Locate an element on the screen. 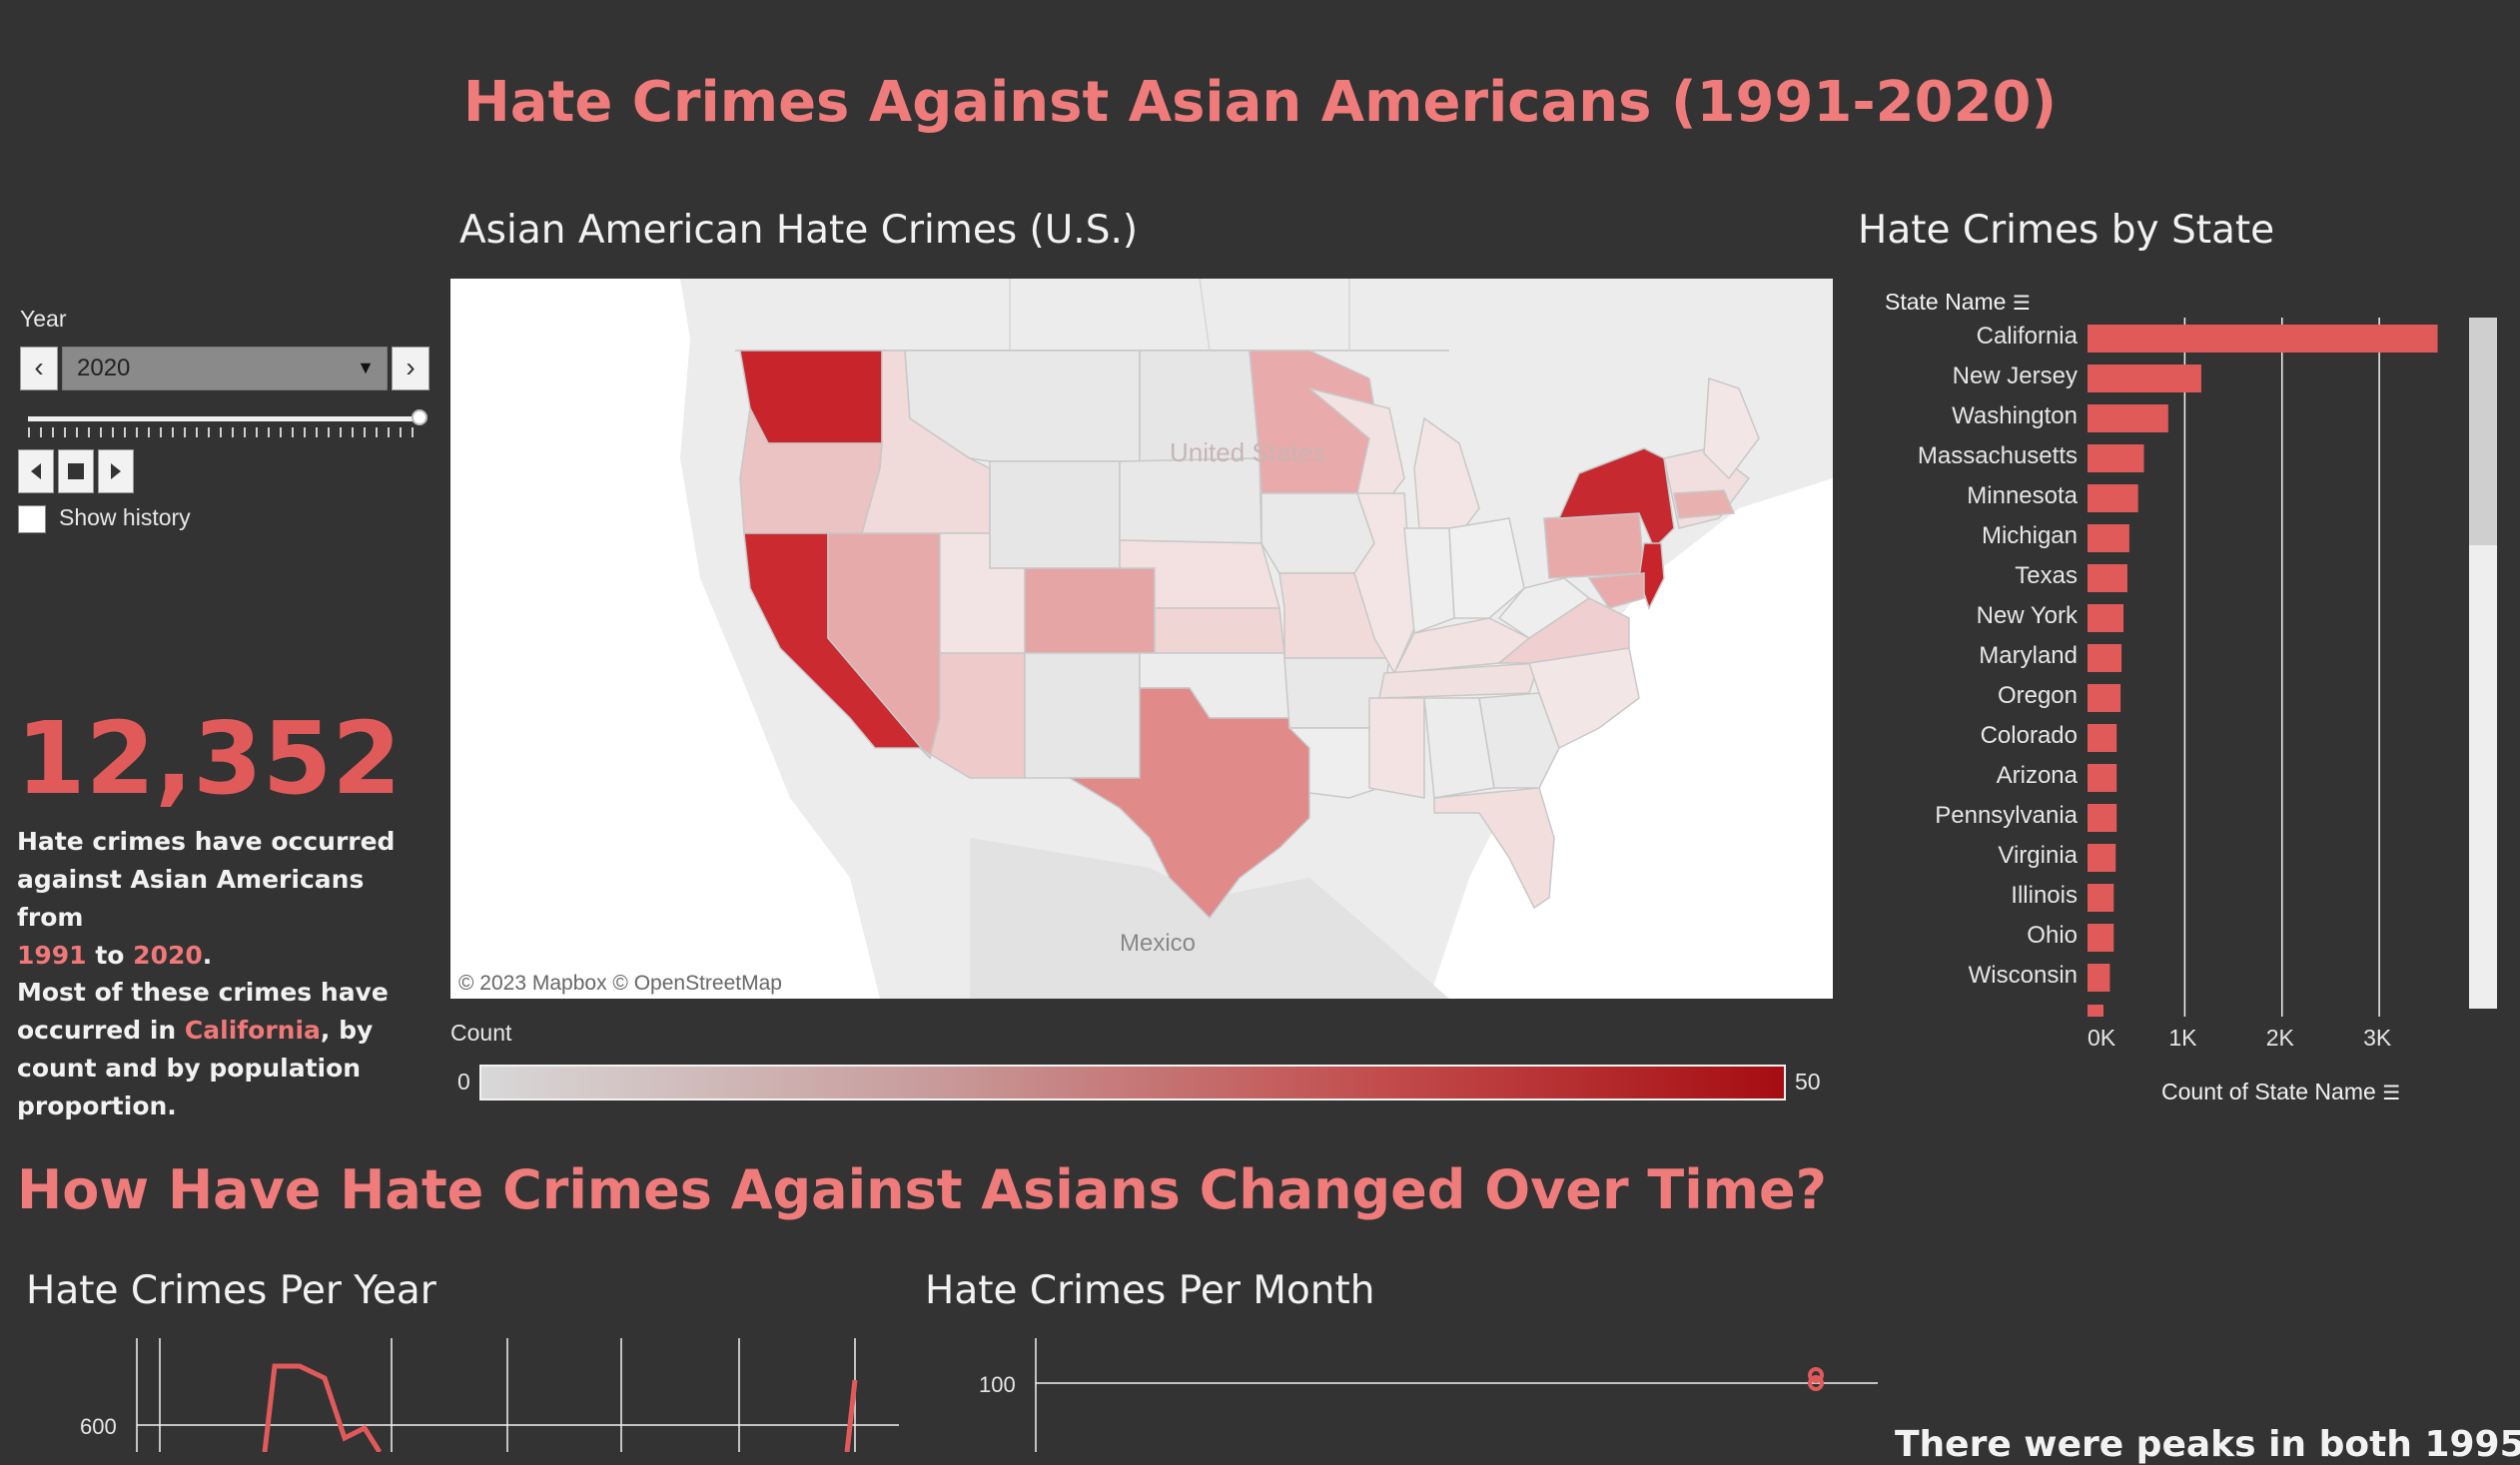 The width and height of the screenshot is (2520, 1465). sort-icon: ☰ is located at coordinates (2021, 304).